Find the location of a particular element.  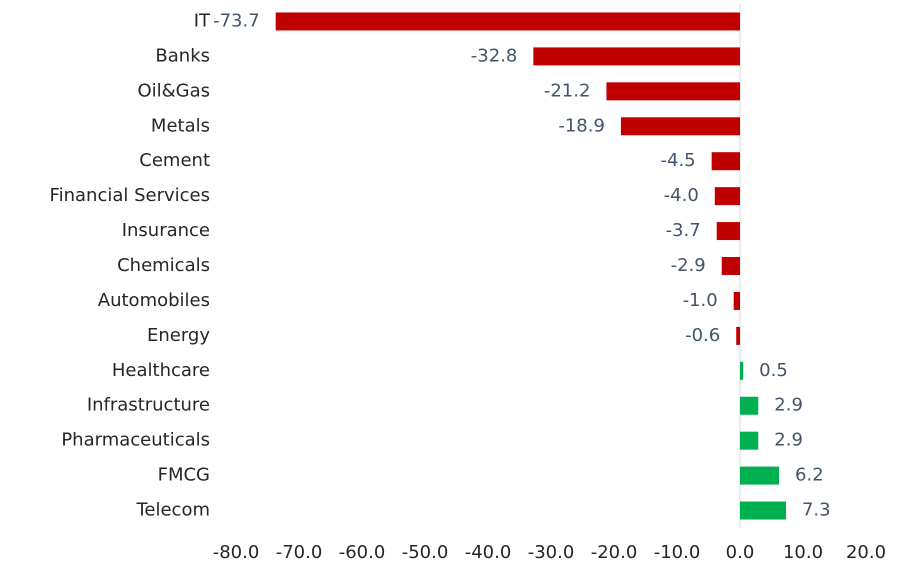

category-label: Banks is located at coordinates (182, 55).